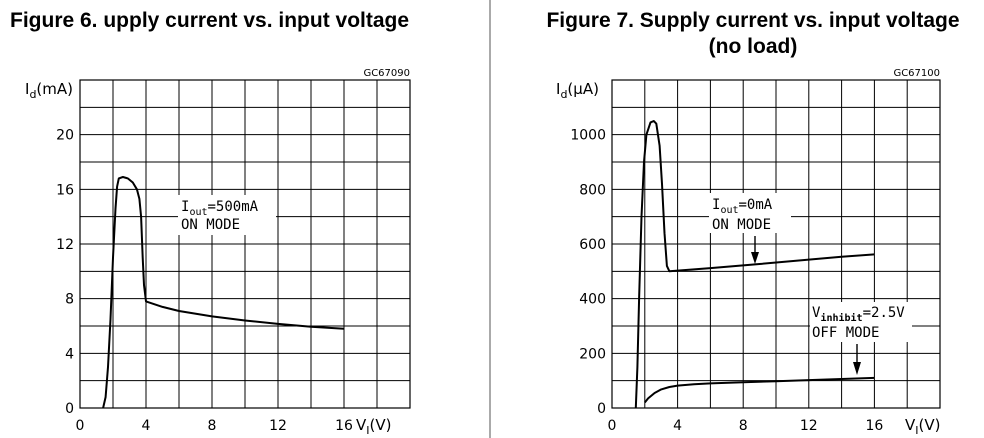 The image size is (984, 438). I want to click on annotation-vinhibit: Vinhibit=2.5V OFF MODE, so click(861, 322).